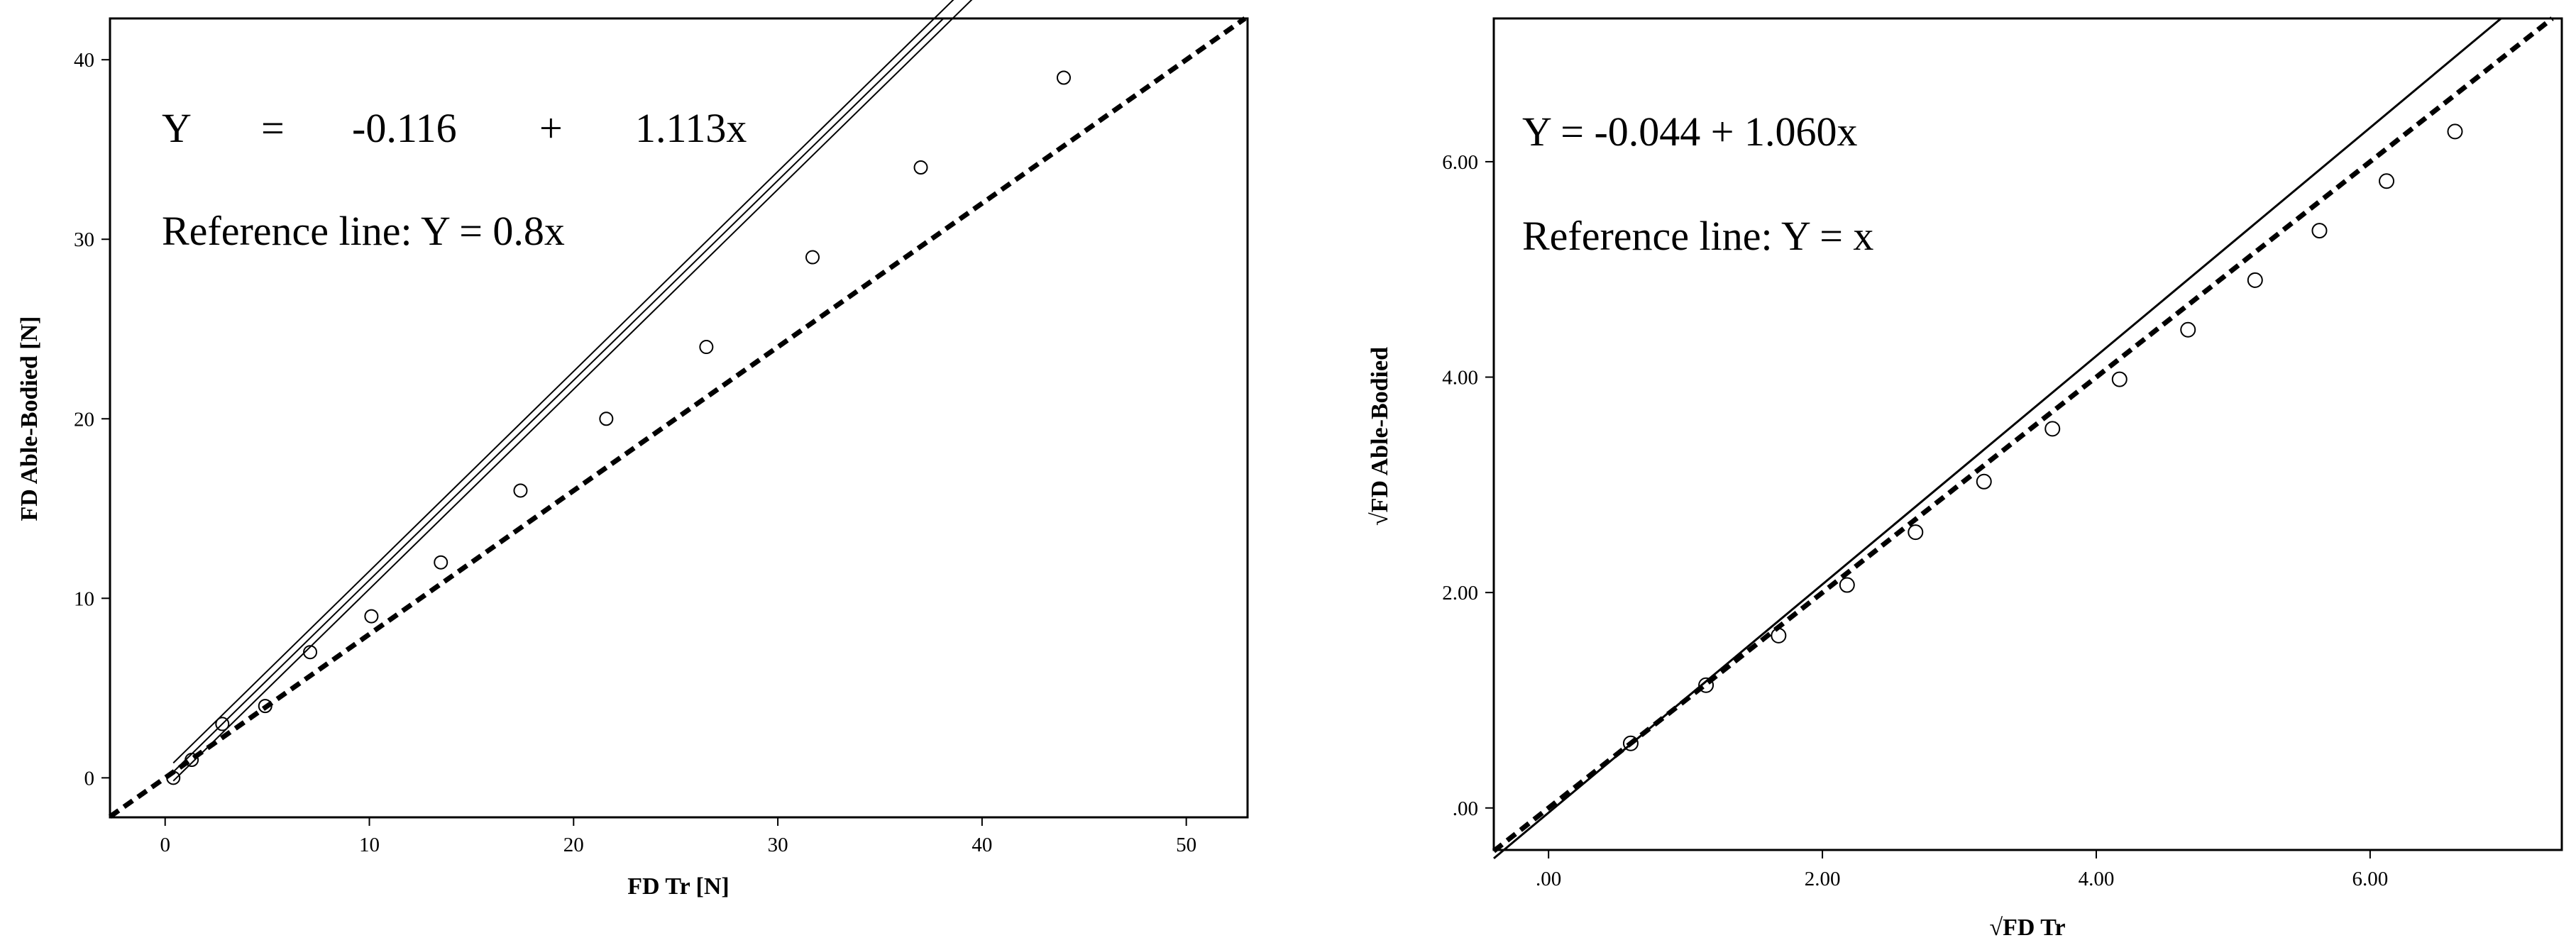  Describe the element at coordinates (84, 419) in the screenshot. I see `left-y-tick-label: 20` at that location.